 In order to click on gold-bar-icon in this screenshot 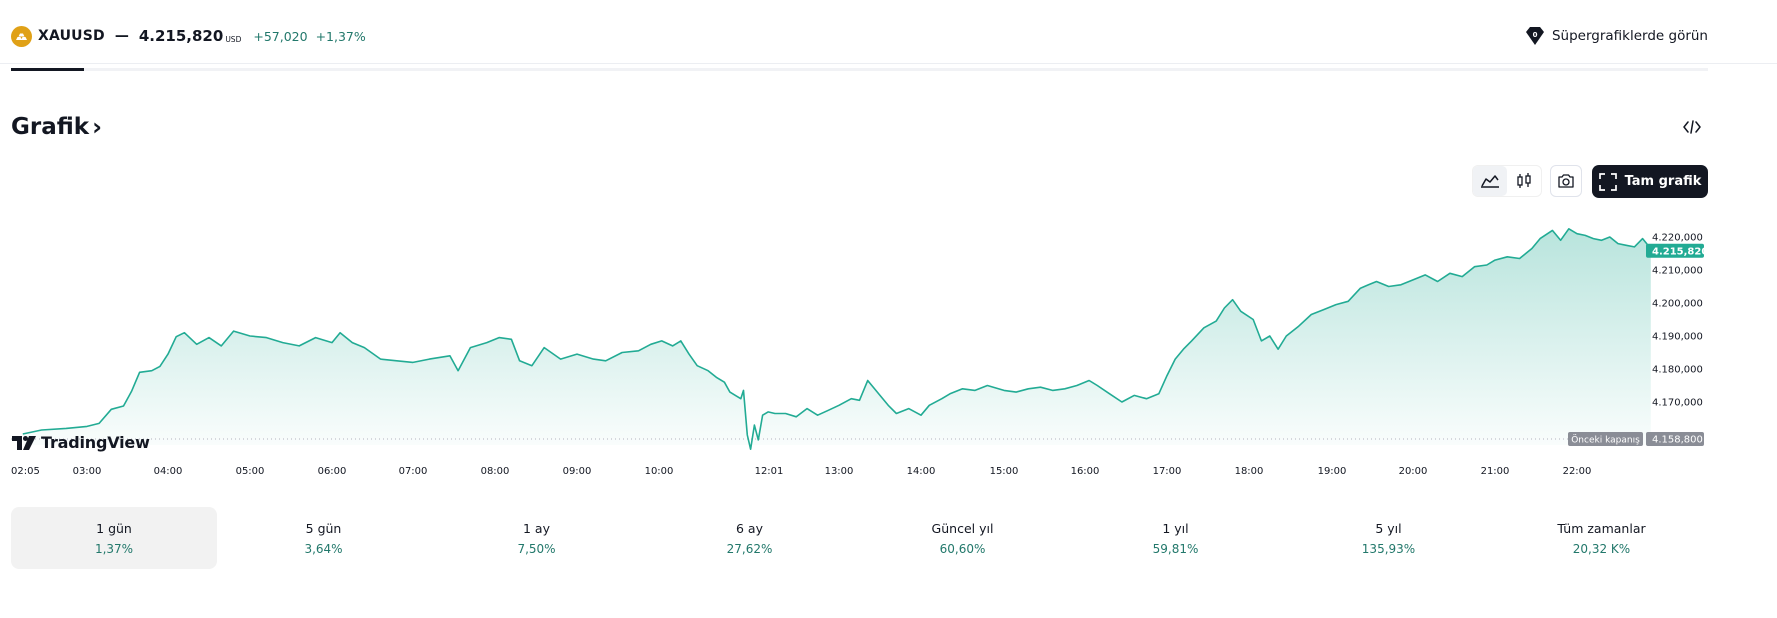, I will do `click(21, 36)`.